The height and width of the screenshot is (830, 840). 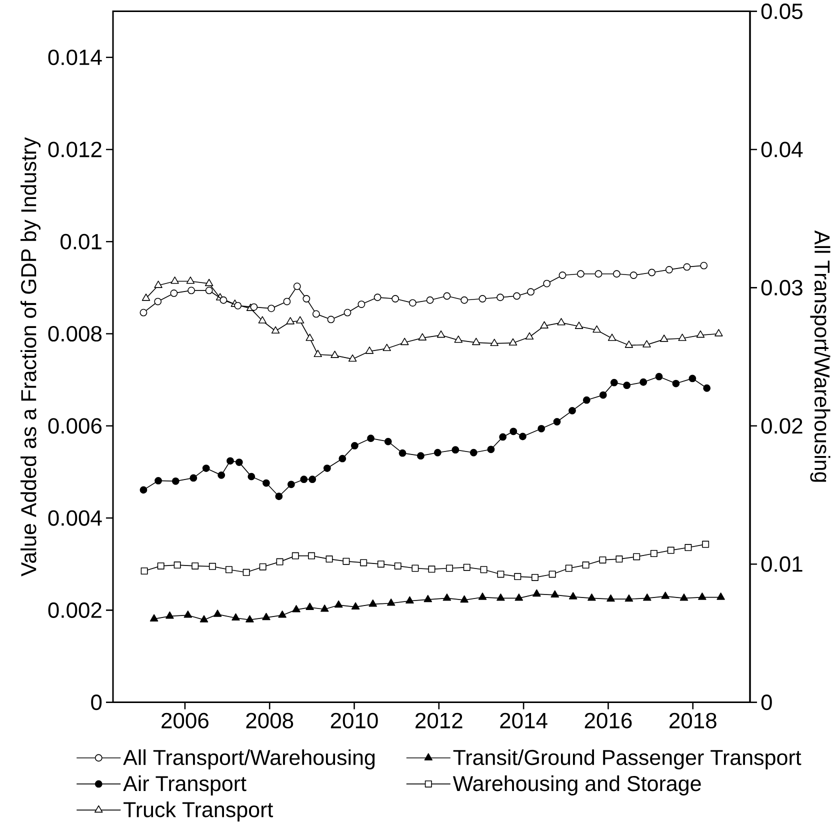 What do you see at coordinates (693, 720) in the screenshot?
I see `x-tick-label: 2018` at bounding box center [693, 720].